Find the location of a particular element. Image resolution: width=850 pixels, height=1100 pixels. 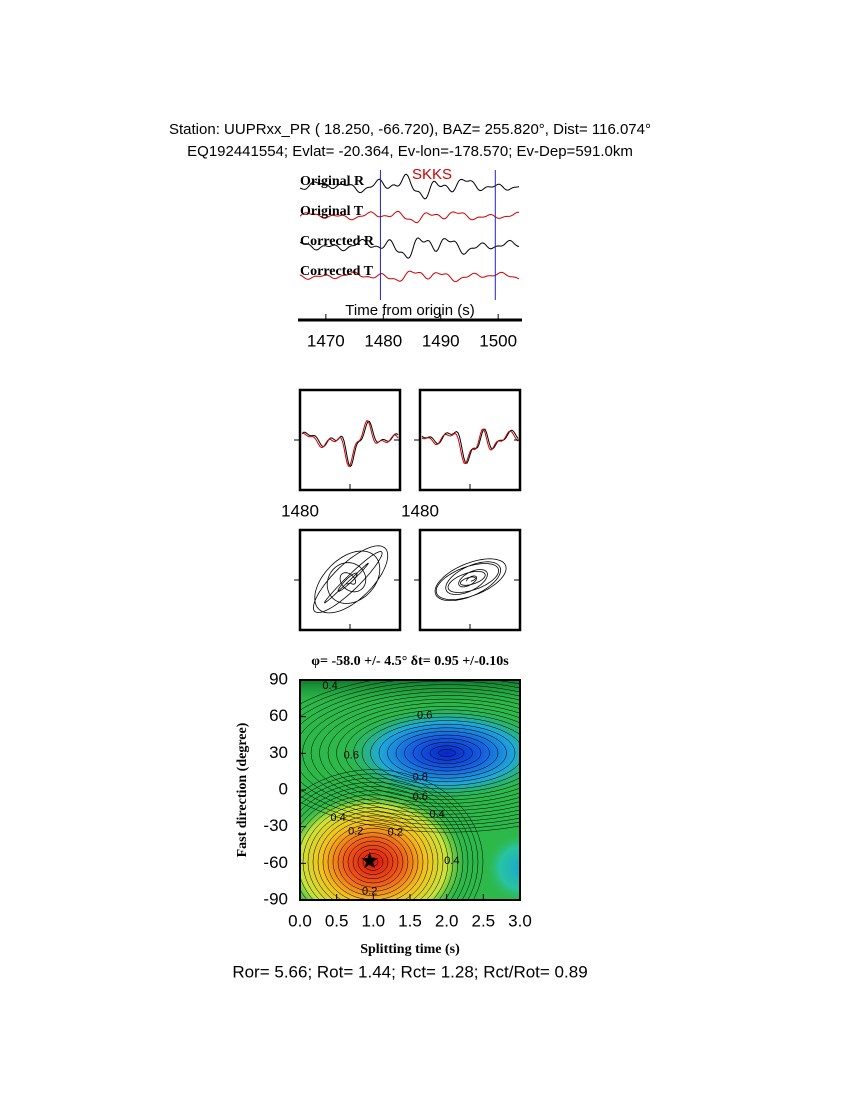

y-tick-label: 30 is located at coordinates (278, 752).